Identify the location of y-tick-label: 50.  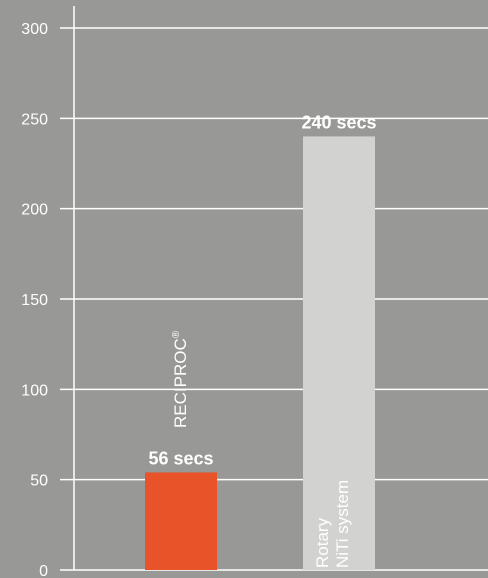
(39, 481).